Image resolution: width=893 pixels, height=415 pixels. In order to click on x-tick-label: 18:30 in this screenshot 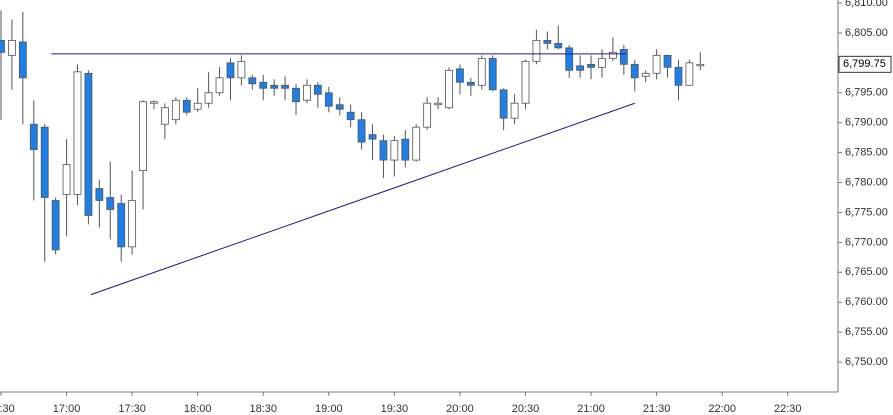, I will do `click(263, 409)`.